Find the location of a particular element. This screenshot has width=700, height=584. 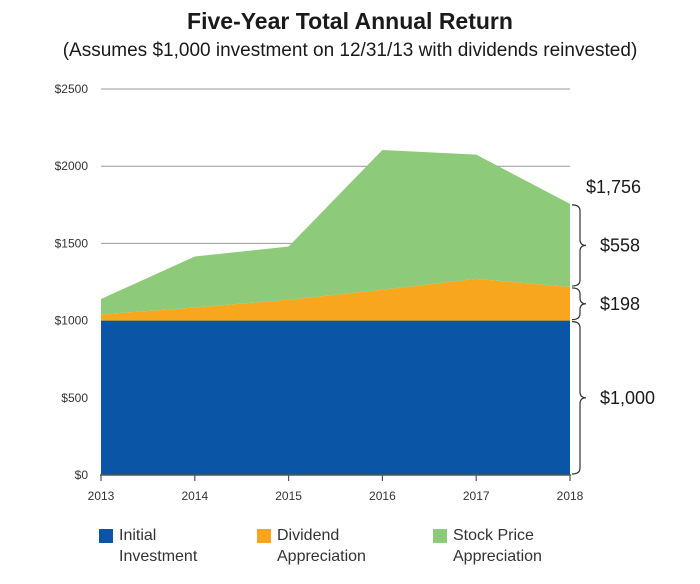

x-tick-label-2013: 2013 is located at coordinates (101, 496).